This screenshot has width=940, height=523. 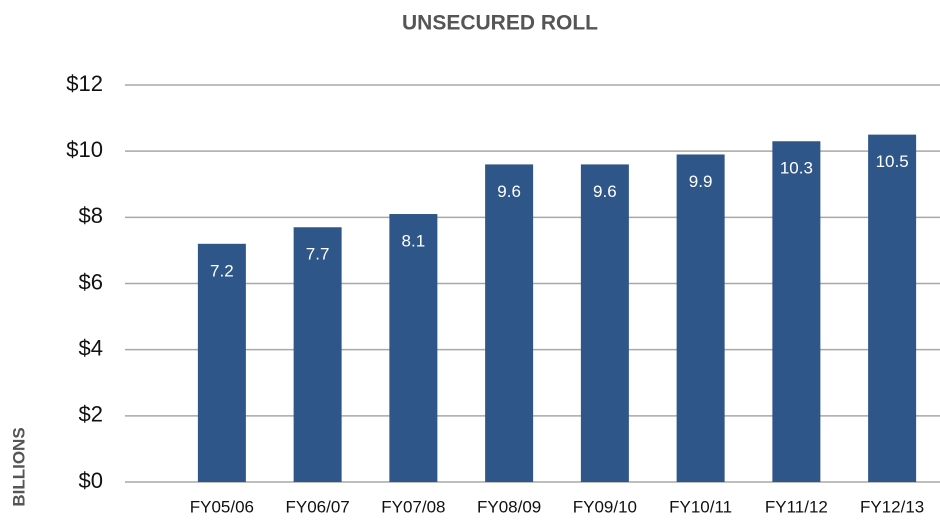 What do you see at coordinates (317, 506) in the screenshot?
I see `x-tick-label: FY06/07` at bounding box center [317, 506].